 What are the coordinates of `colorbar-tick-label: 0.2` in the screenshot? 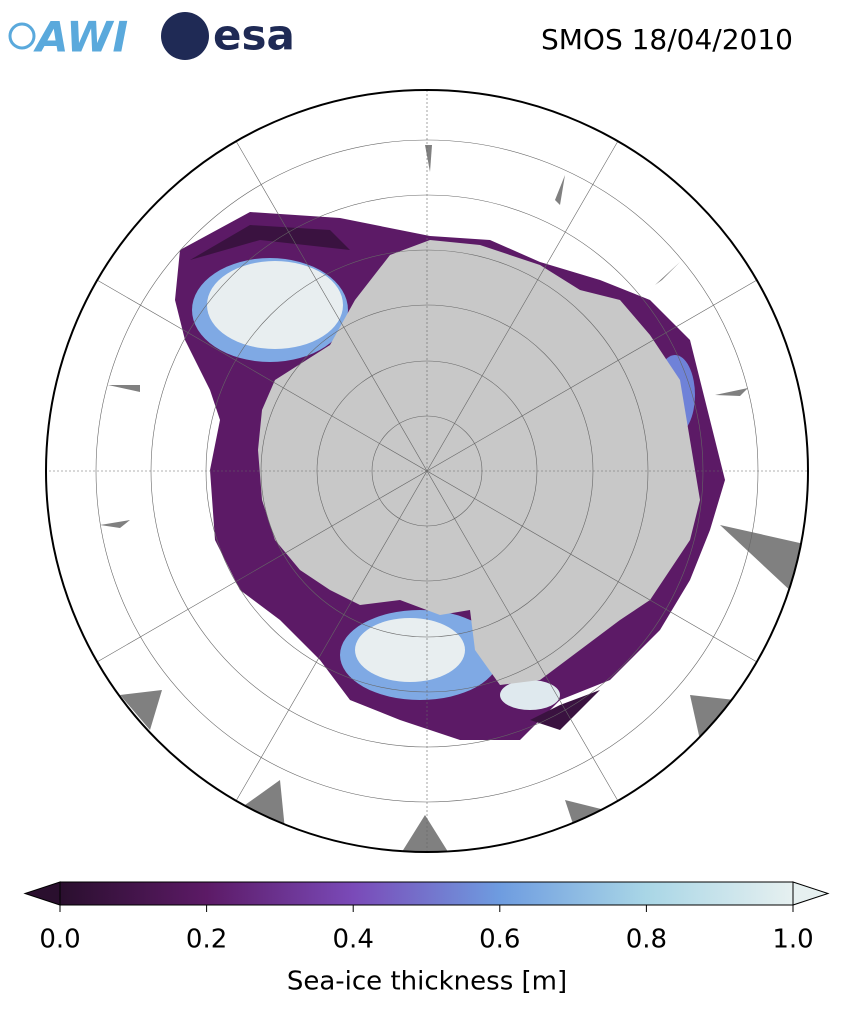 It's located at (206, 940).